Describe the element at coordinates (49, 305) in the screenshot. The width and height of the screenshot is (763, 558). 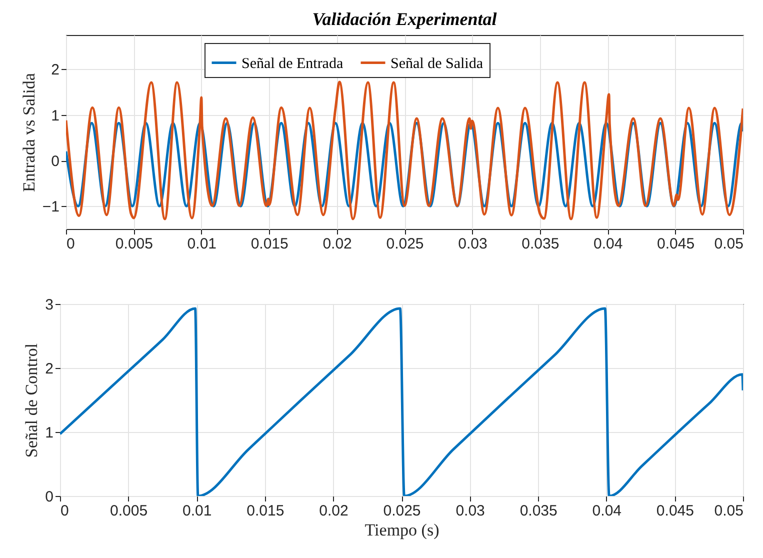
I see `y-tick-label: 3` at that location.